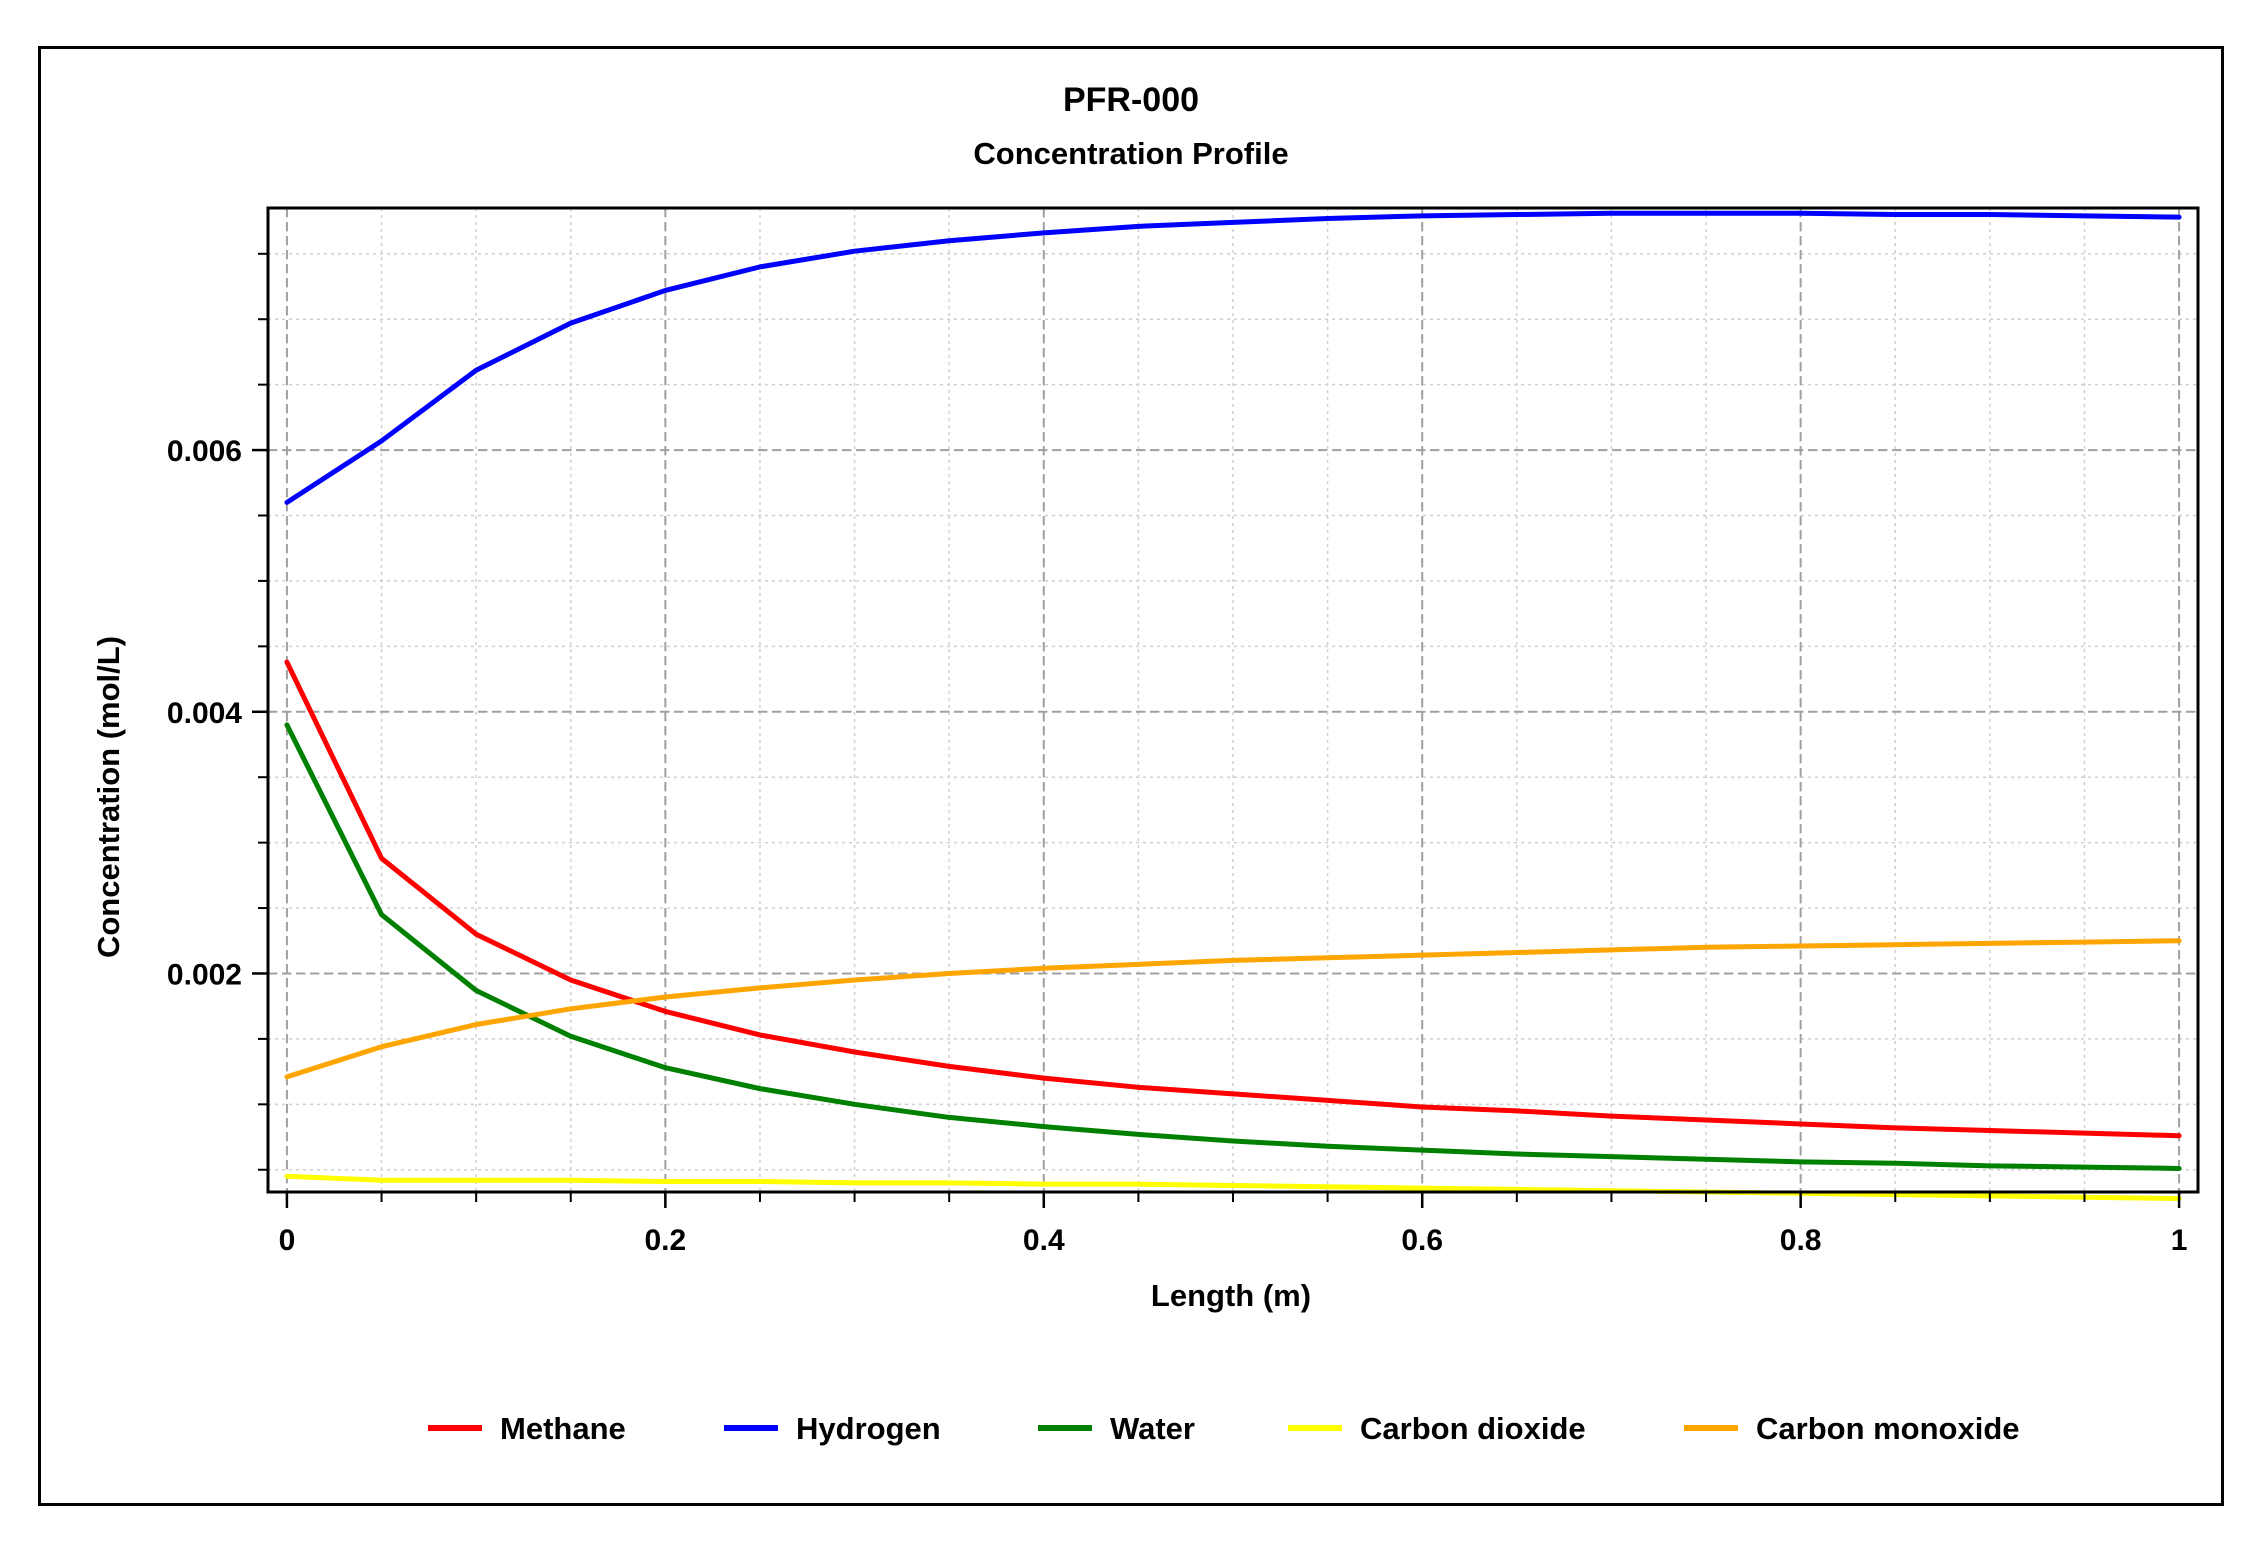 The width and height of the screenshot is (2261, 1553). I want to click on x-tick-label: 0.6, so click(1422, 1240).